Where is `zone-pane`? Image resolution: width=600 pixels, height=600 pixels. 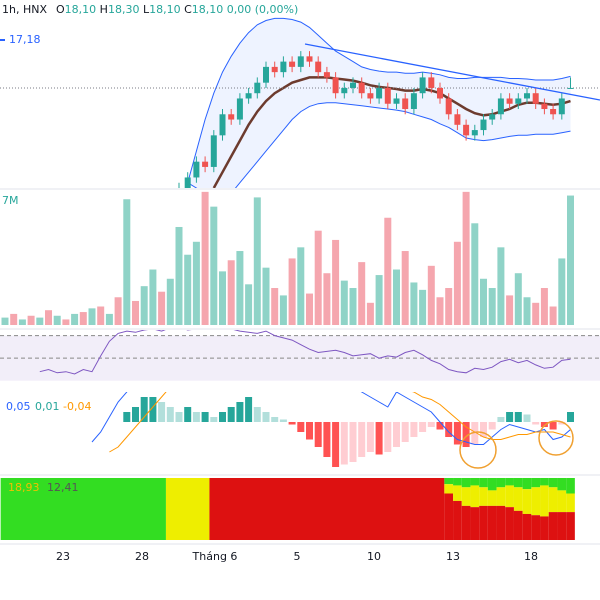 zone-pane is located at coordinates (287, 509).